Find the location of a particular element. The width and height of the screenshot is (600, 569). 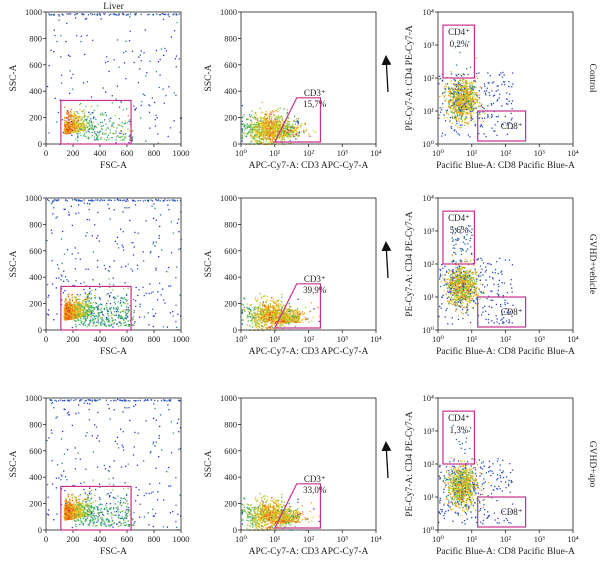

x-tick-label: 10¹ is located at coordinates (275, 153).